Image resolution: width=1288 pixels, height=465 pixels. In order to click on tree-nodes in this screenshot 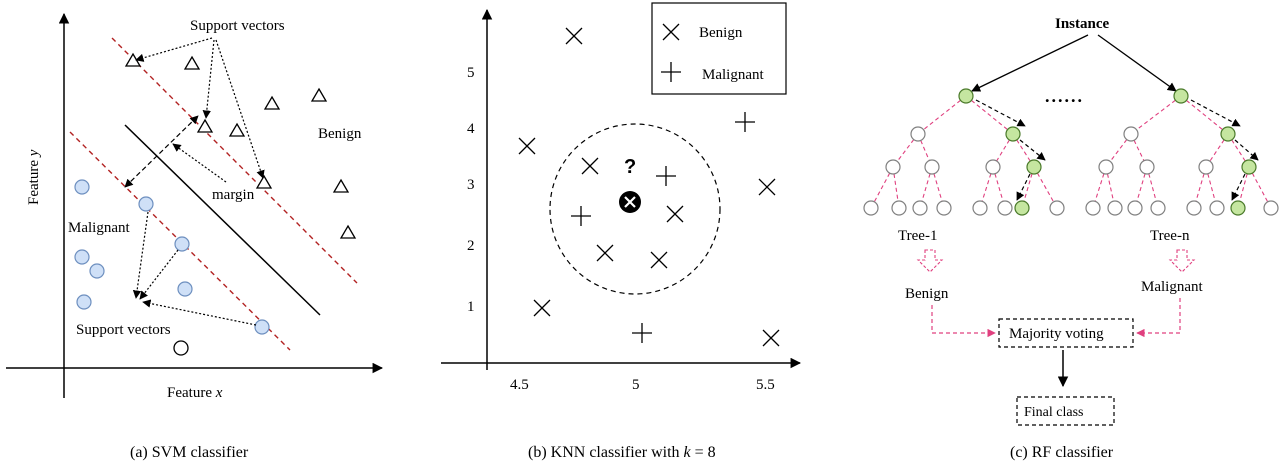, I will do `click(1071, 171)`.